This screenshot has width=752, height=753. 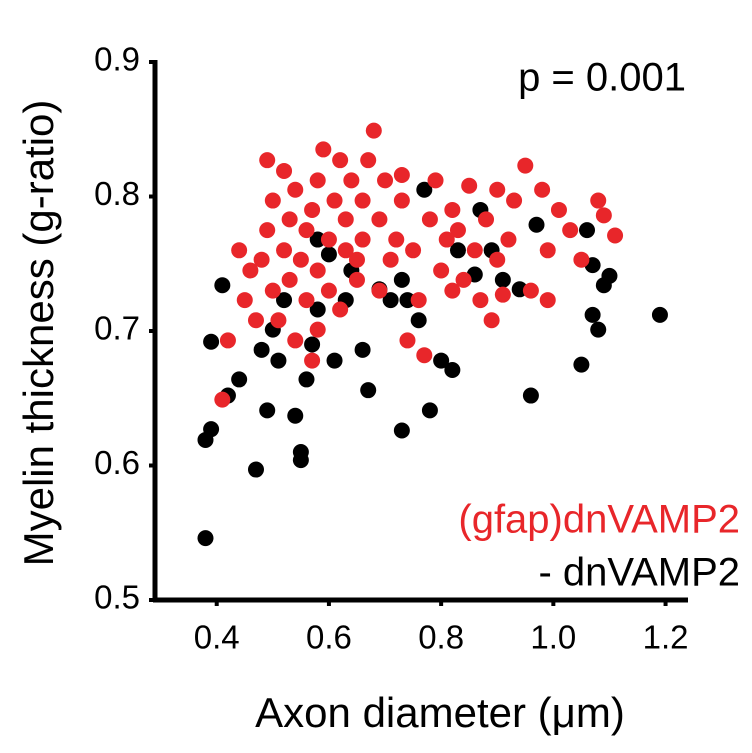 I want to click on y-tick-label: 0.5, so click(x=117, y=597).